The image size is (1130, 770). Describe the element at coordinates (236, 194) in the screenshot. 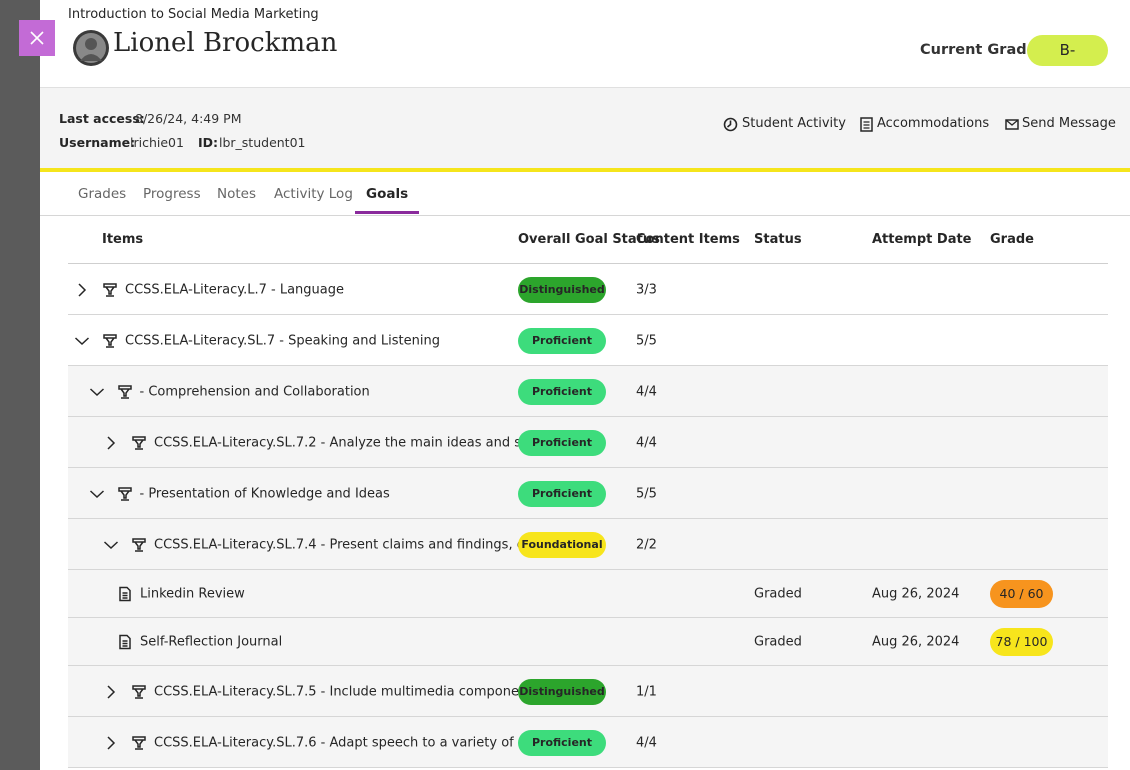

I see `tab: Notes` at that location.